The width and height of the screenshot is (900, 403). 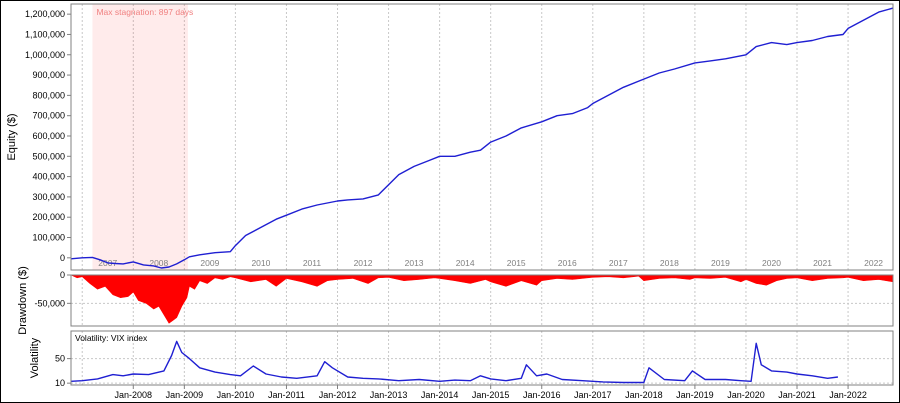 What do you see at coordinates (746, 395) in the screenshot?
I see `x-tick-label: Jan-2020` at bounding box center [746, 395].